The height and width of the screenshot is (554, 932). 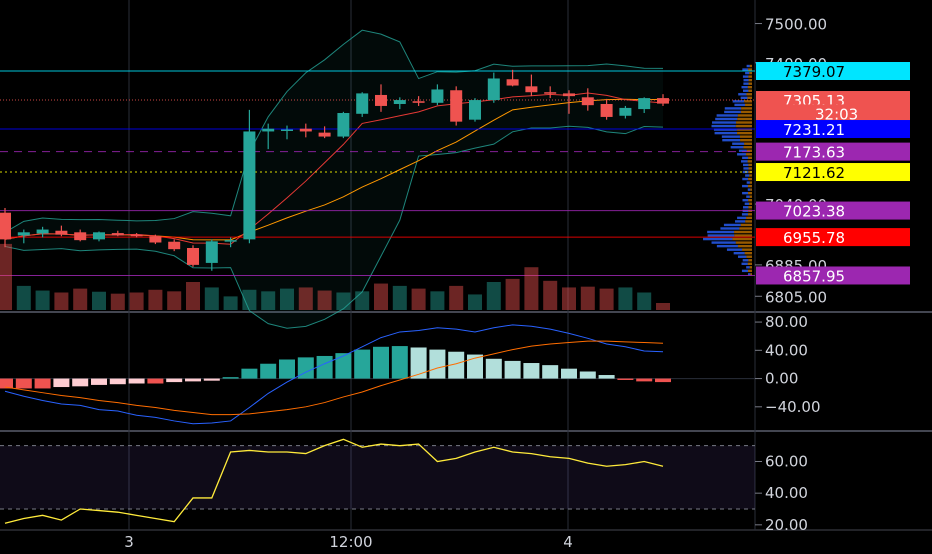 I want to click on price-label-bg, so click(x=833, y=129).